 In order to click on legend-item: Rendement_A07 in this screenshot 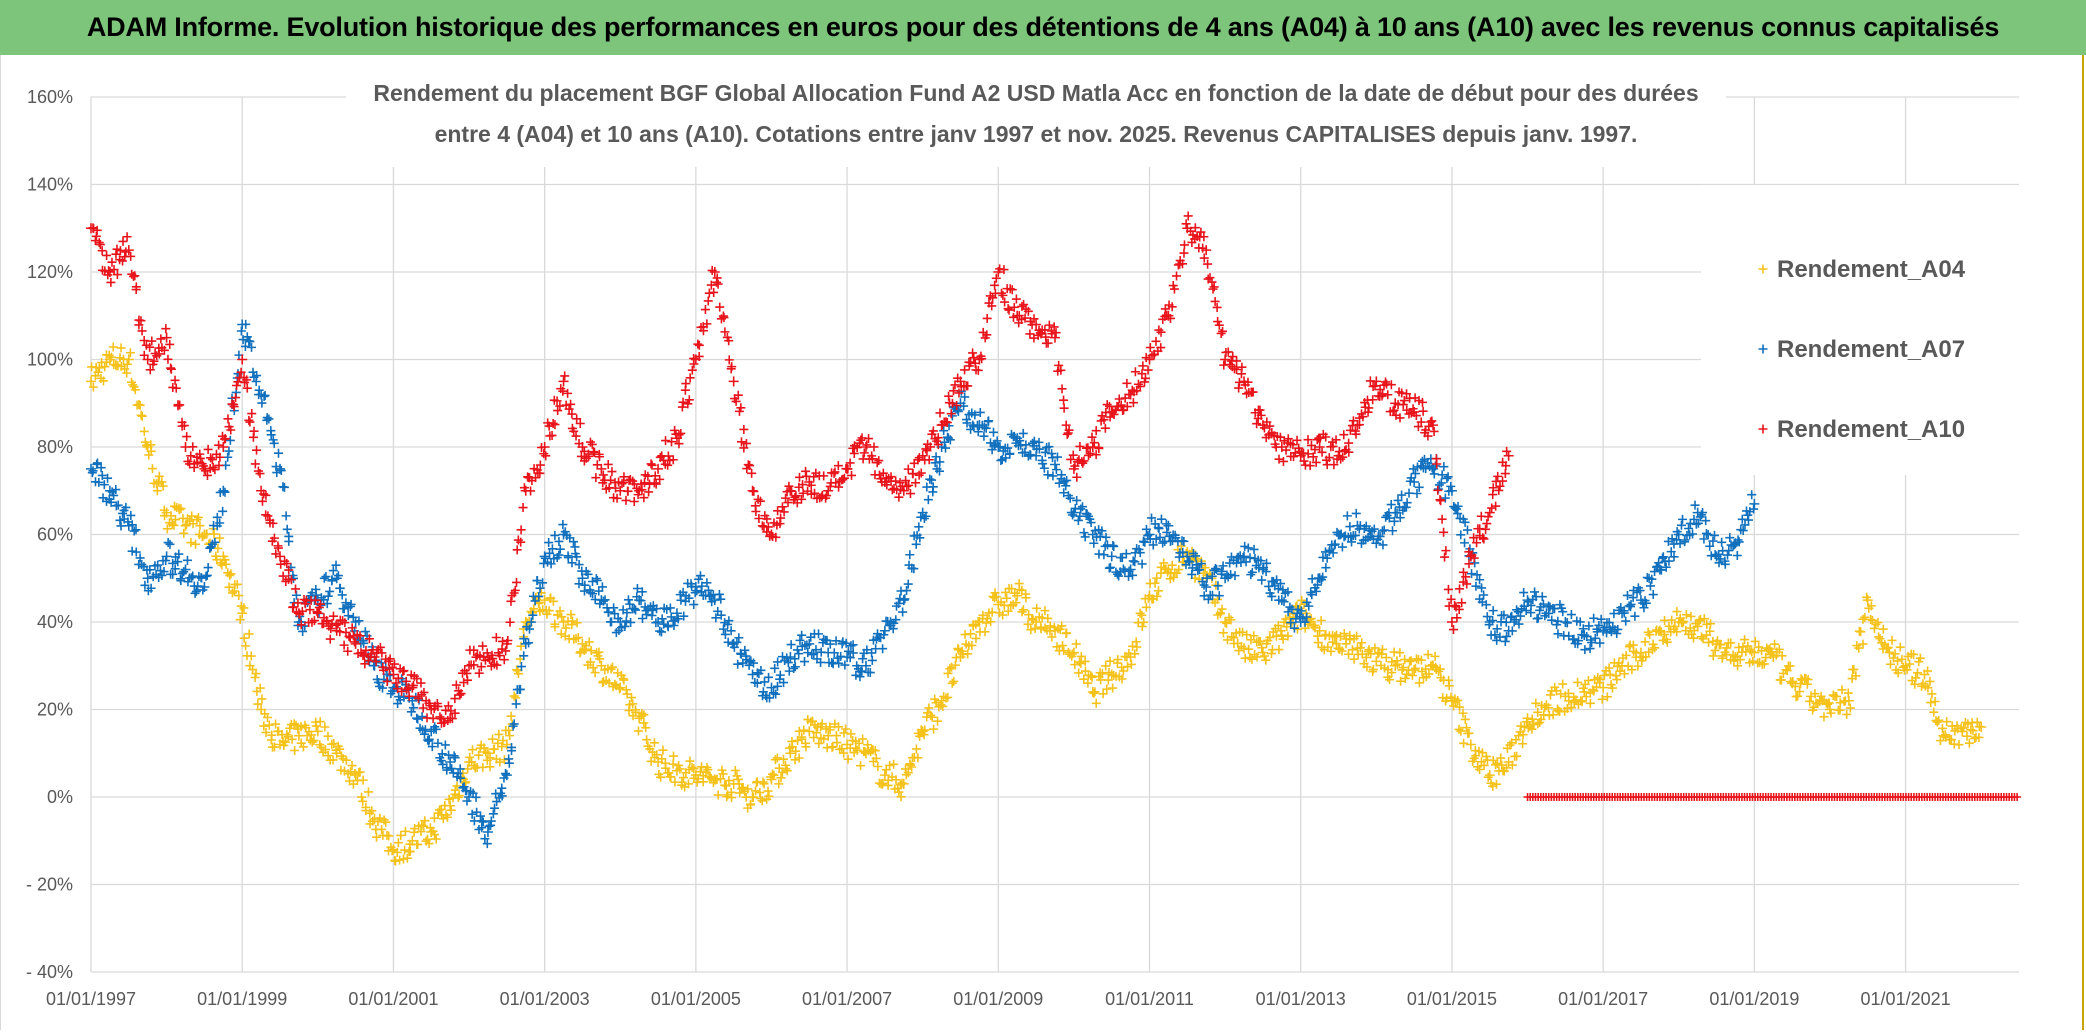, I will do `click(1861, 349)`.